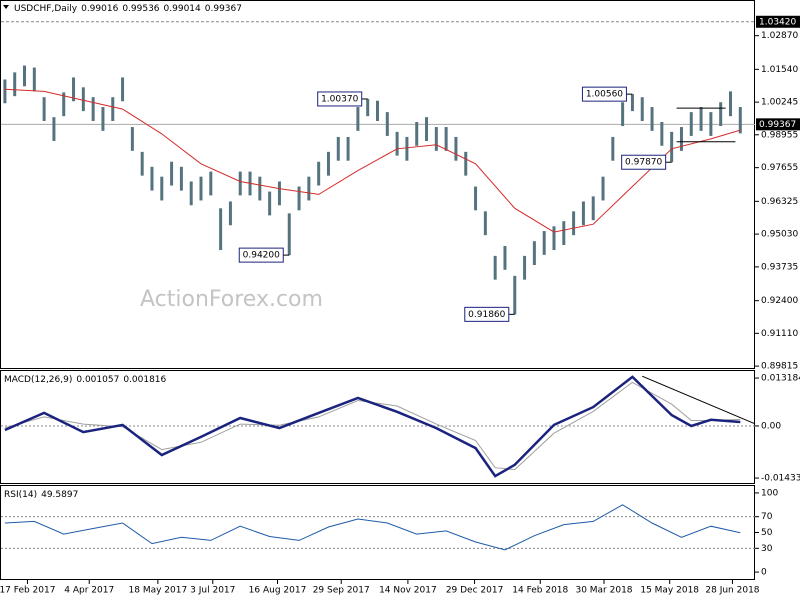  I want to click on y-tick-label: 0.98955, so click(779, 135).